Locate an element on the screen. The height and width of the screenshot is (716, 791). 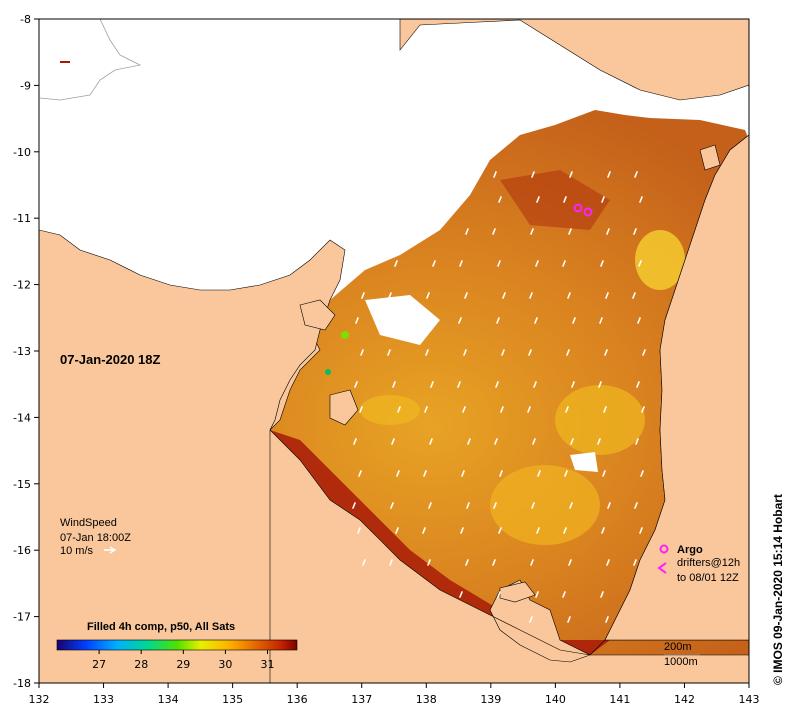
colorbar-tick-label: 31 is located at coordinates (268, 664).